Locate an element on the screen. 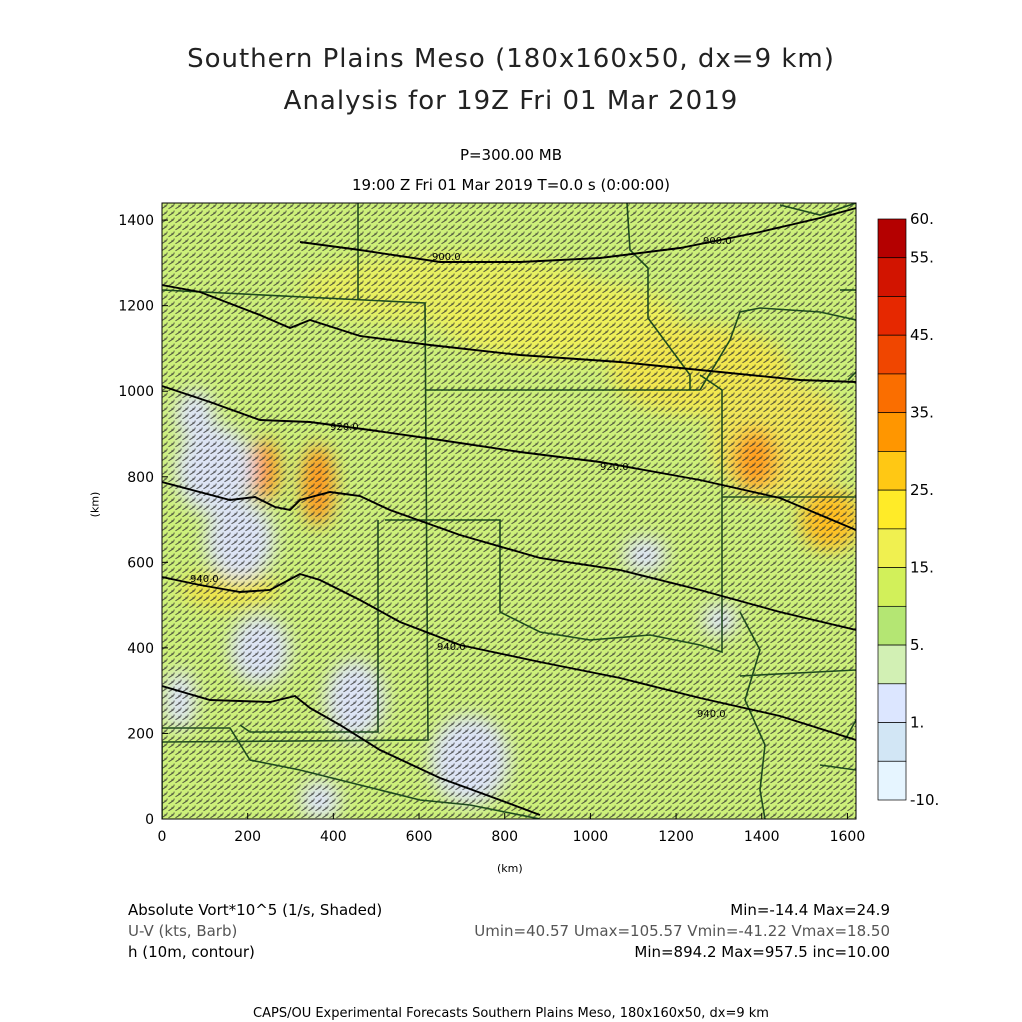  state-border-colorado is located at coordinates (295, 516).